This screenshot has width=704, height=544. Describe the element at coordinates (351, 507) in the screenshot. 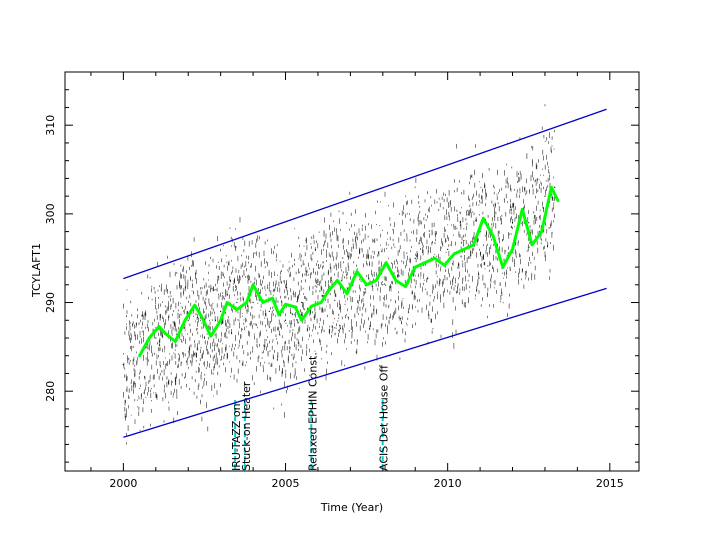

I see `x-axis-title: Time (Year)` at that location.